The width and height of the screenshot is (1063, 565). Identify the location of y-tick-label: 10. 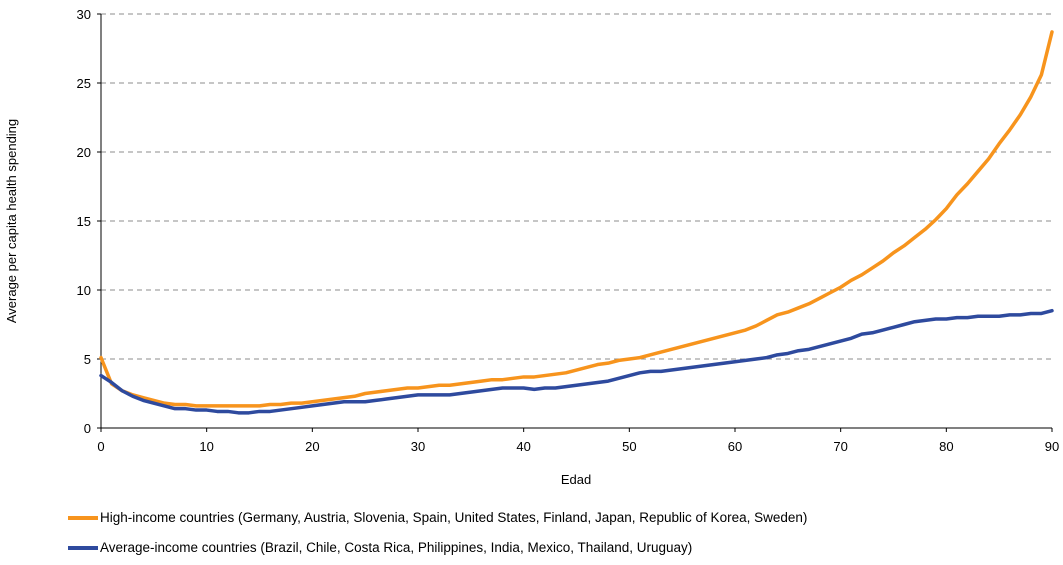
(84, 290).